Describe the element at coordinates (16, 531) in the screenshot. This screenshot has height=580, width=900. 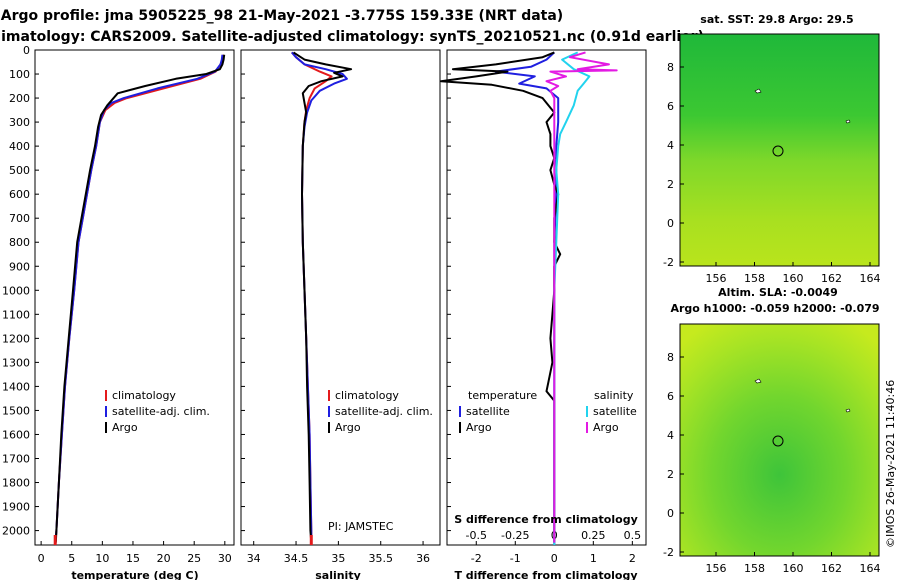
I see `depth-tick-label: 2000` at that location.